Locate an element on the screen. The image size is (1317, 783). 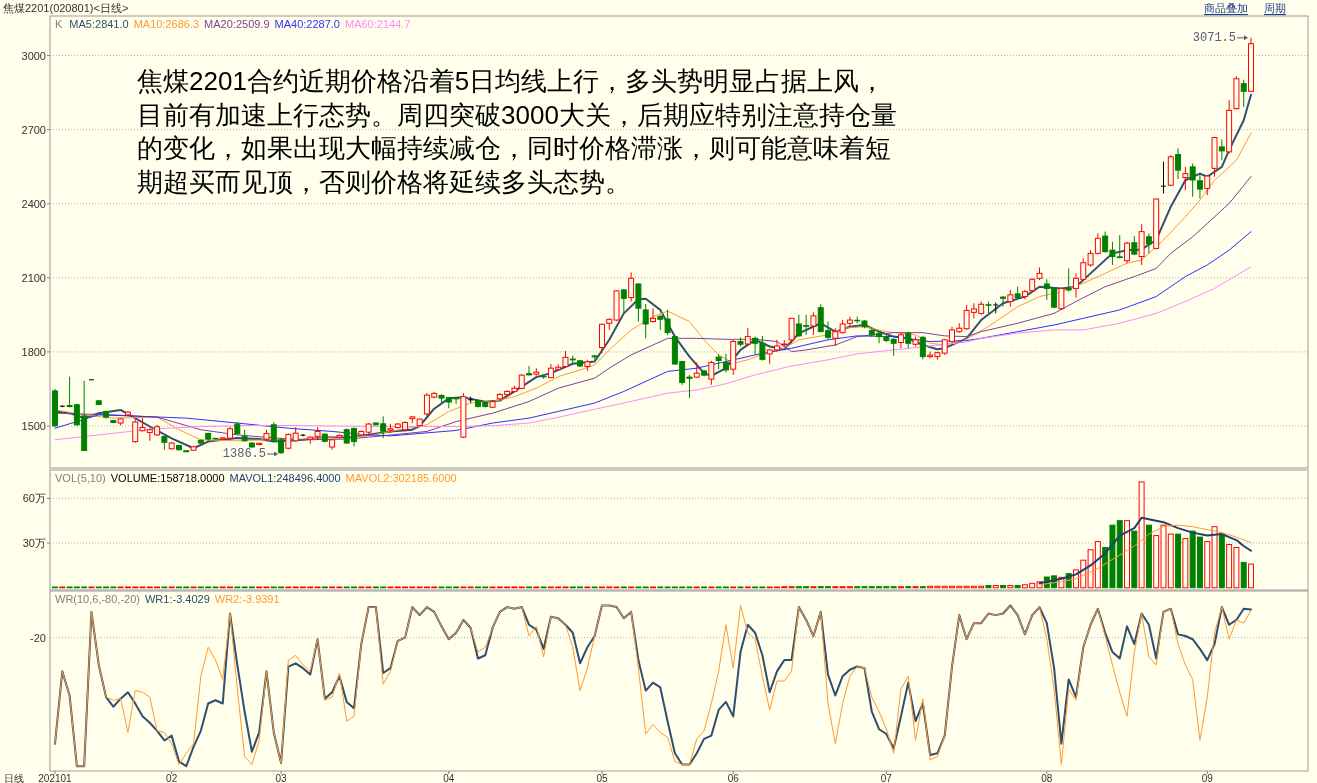
series-label: WR1:-3.4029 is located at coordinates (177, 599).